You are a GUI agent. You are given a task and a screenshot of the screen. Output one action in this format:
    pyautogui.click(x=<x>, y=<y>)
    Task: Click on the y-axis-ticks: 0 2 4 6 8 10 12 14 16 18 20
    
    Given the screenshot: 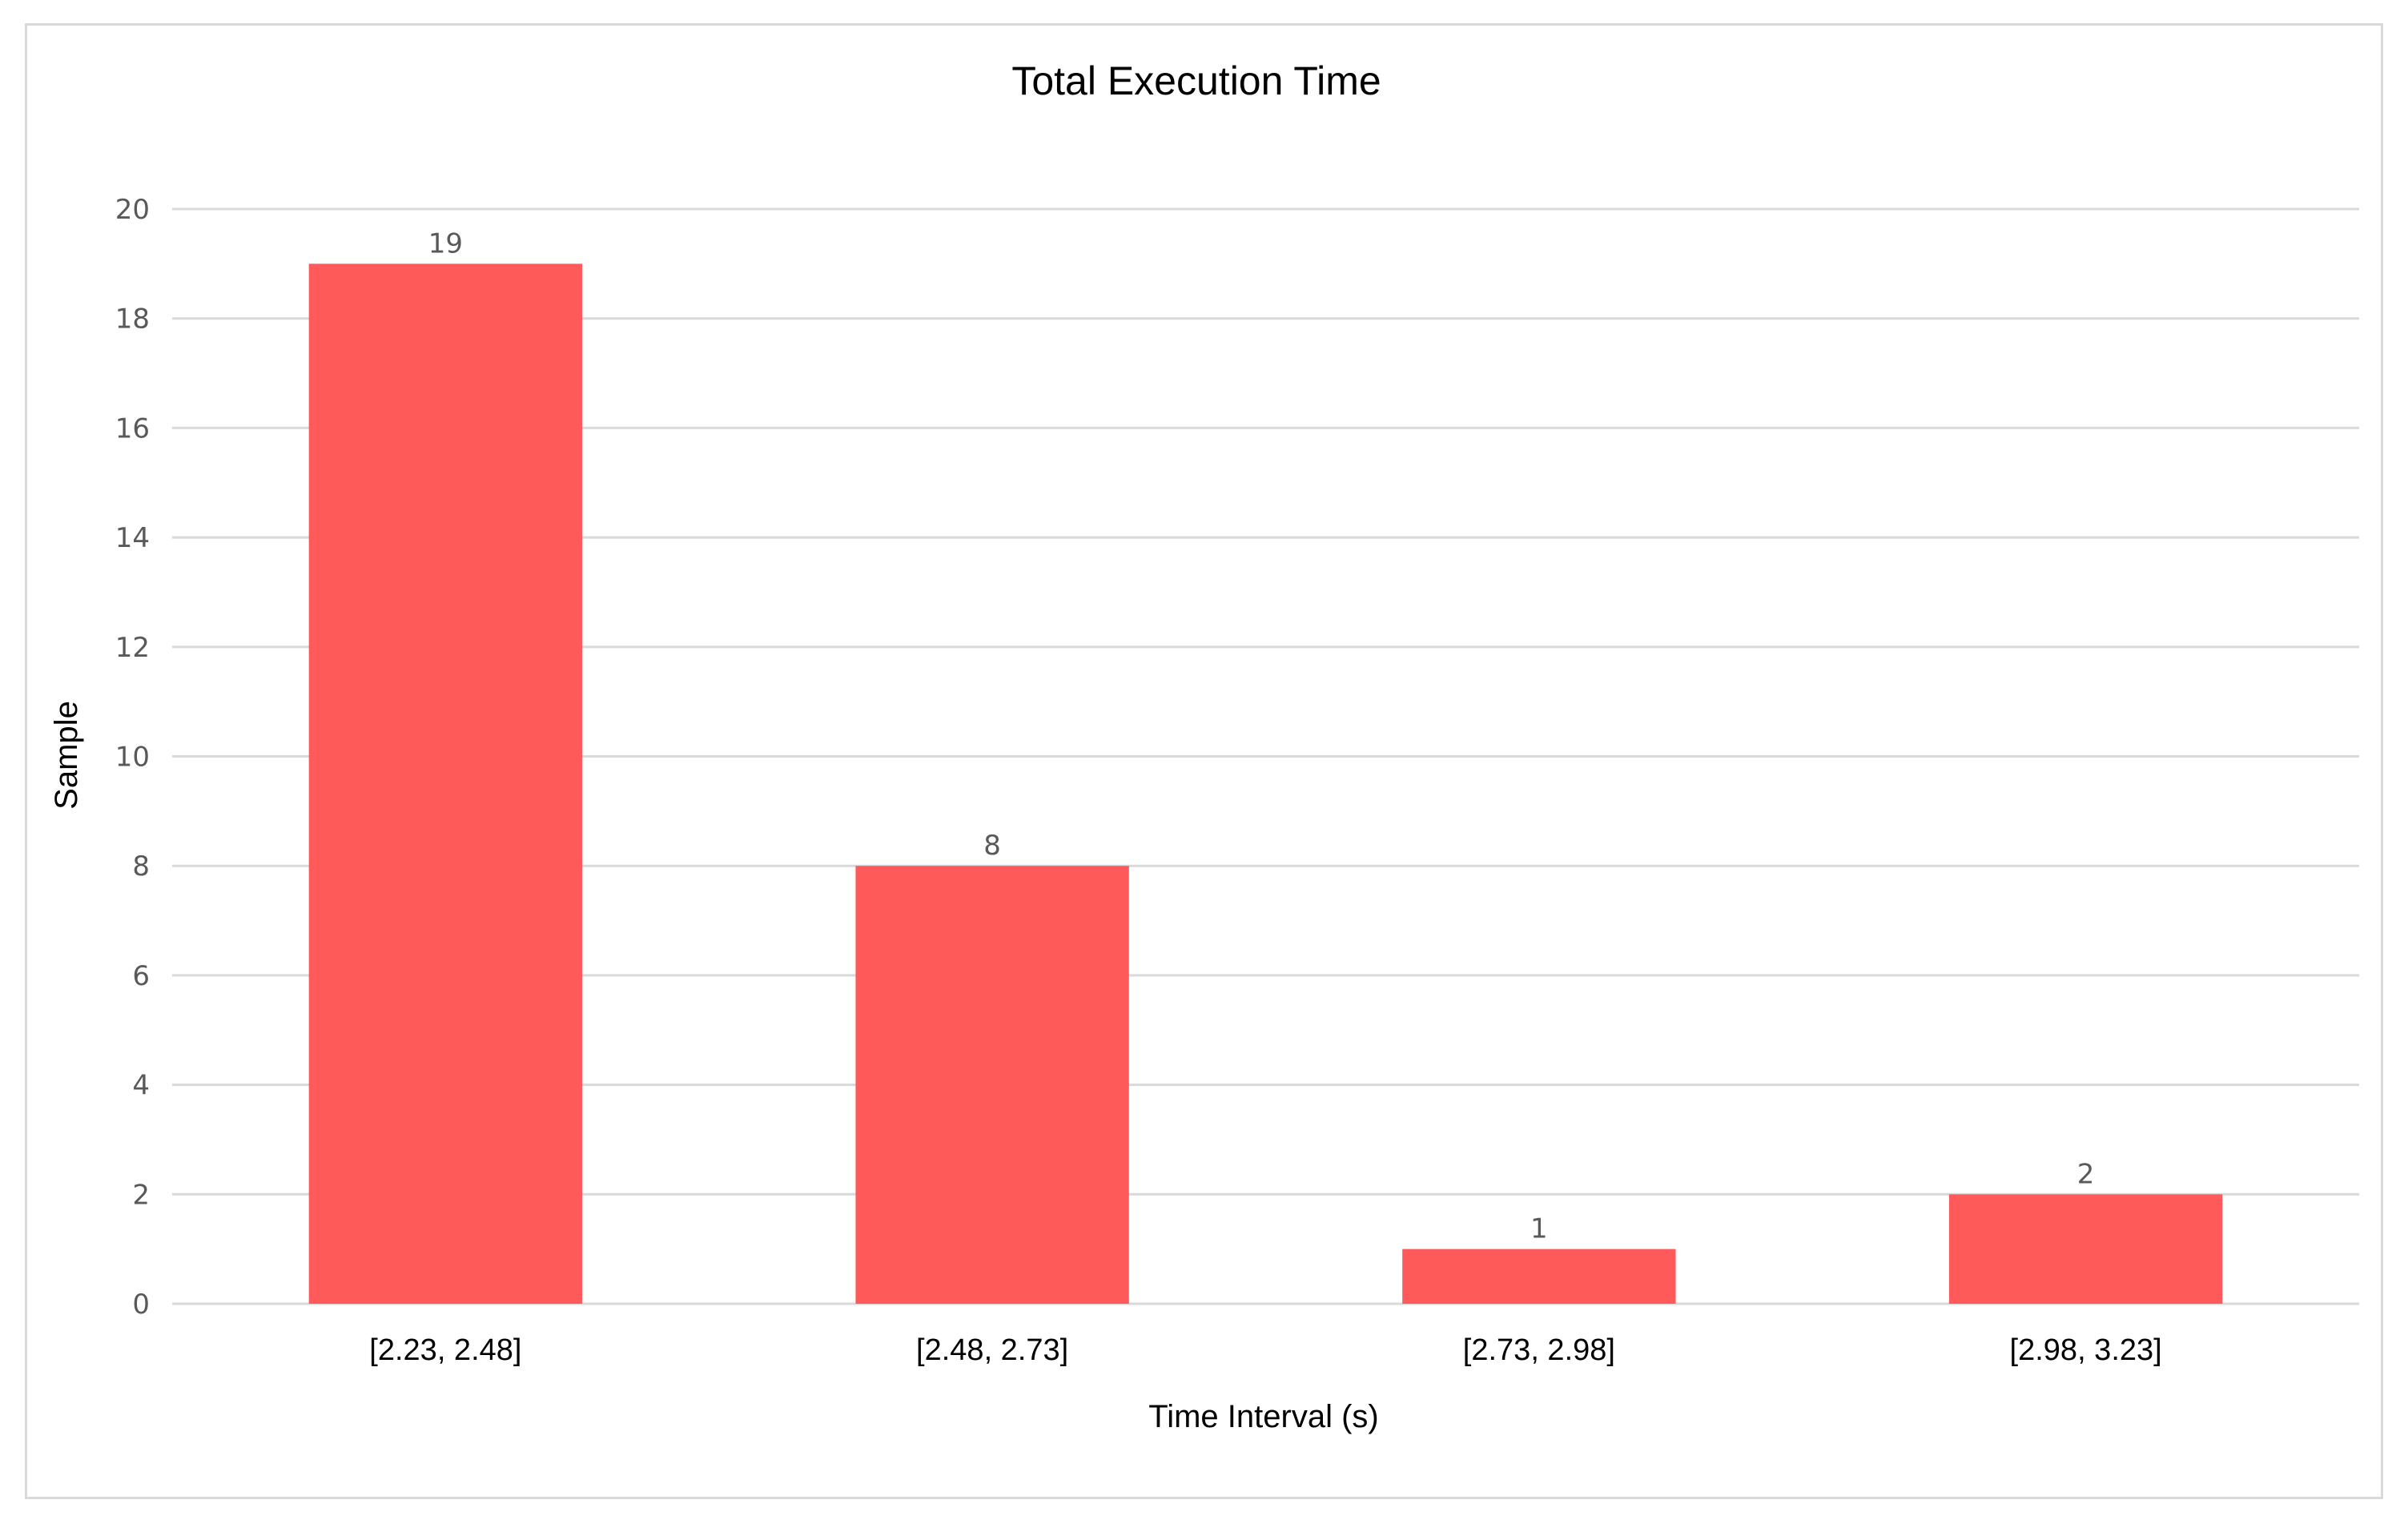 What is the action you would take?
    pyautogui.click(x=132, y=757)
    